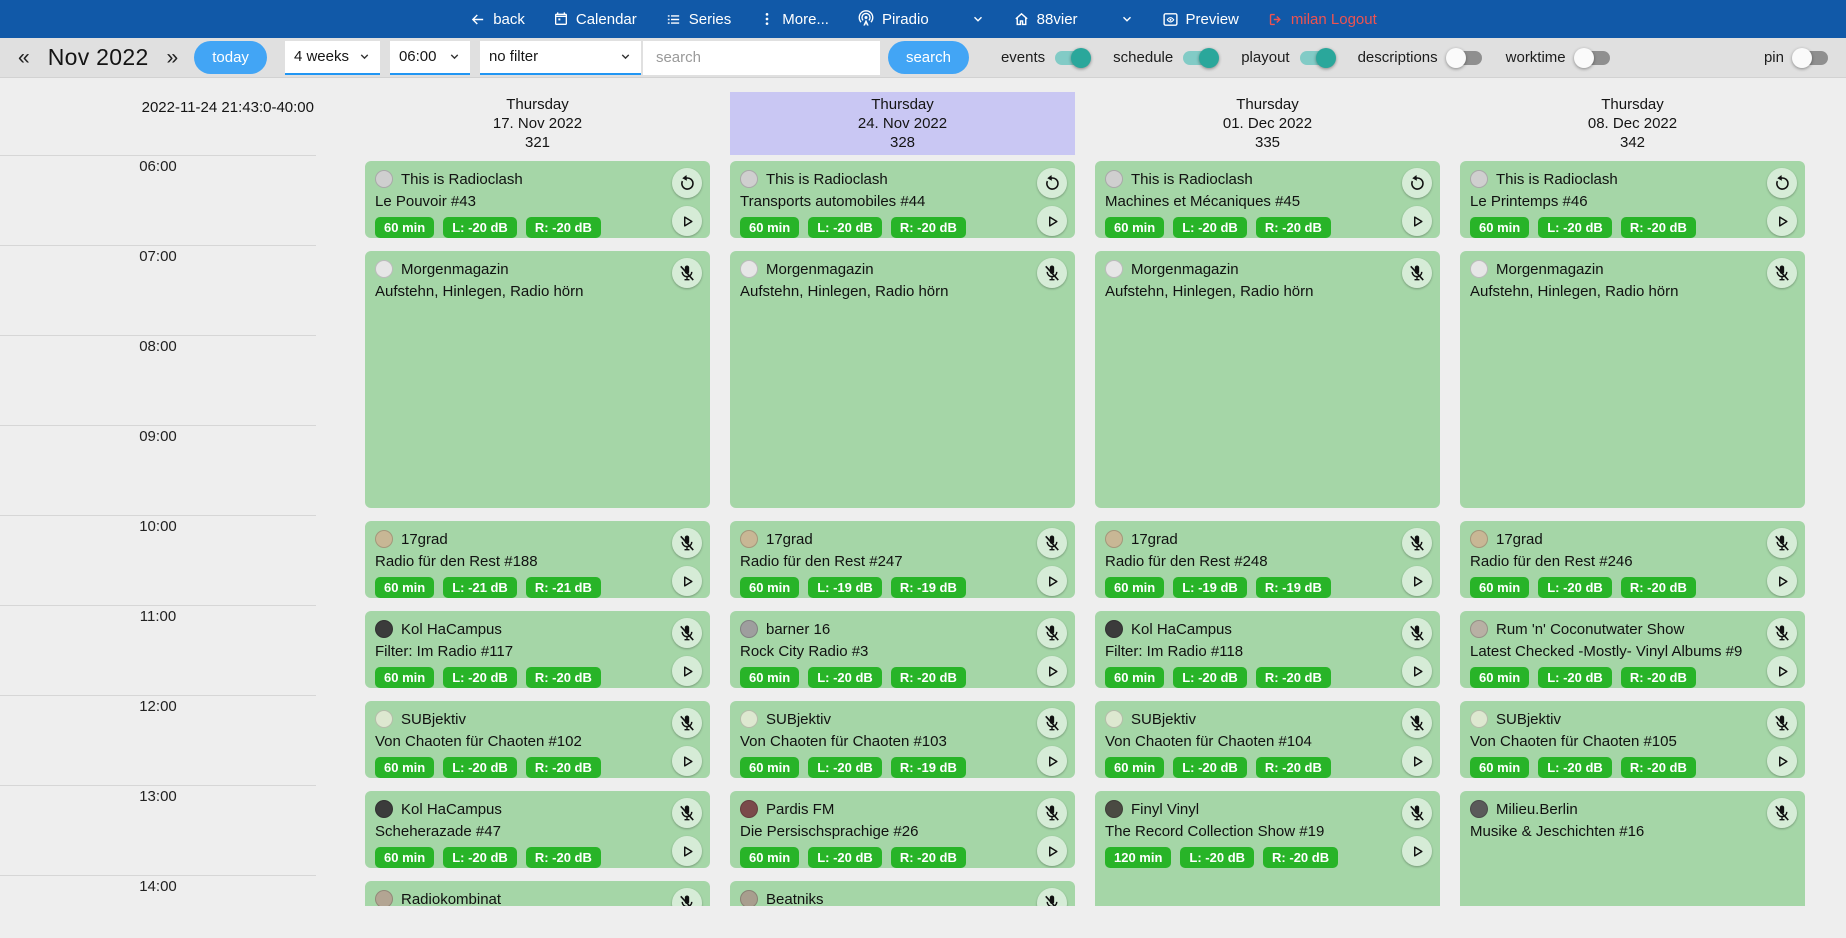  I want to click on search-input, so click(761, 57).